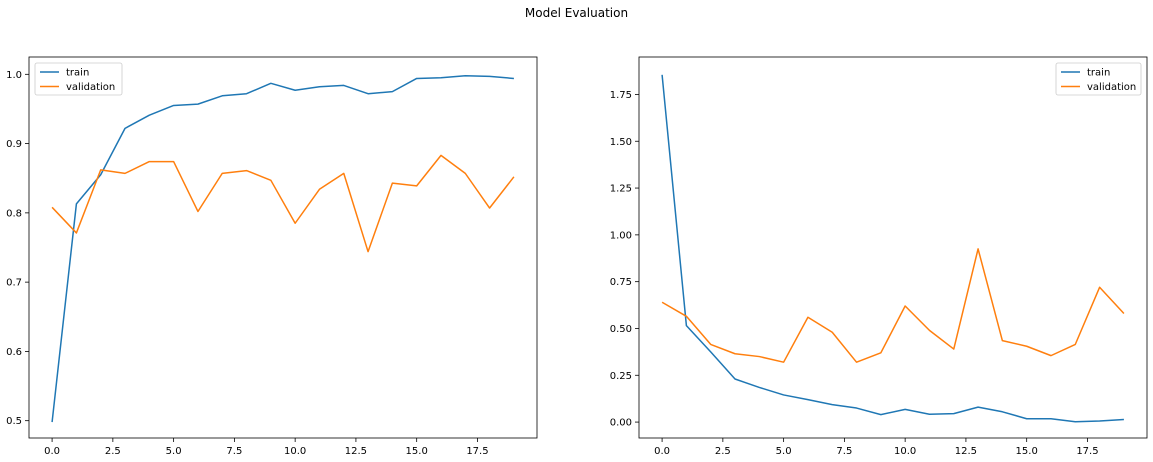  Describe the element at coordinates (621, 95) in the screenshot. I see `y-tick-label: 1.75` at that location.